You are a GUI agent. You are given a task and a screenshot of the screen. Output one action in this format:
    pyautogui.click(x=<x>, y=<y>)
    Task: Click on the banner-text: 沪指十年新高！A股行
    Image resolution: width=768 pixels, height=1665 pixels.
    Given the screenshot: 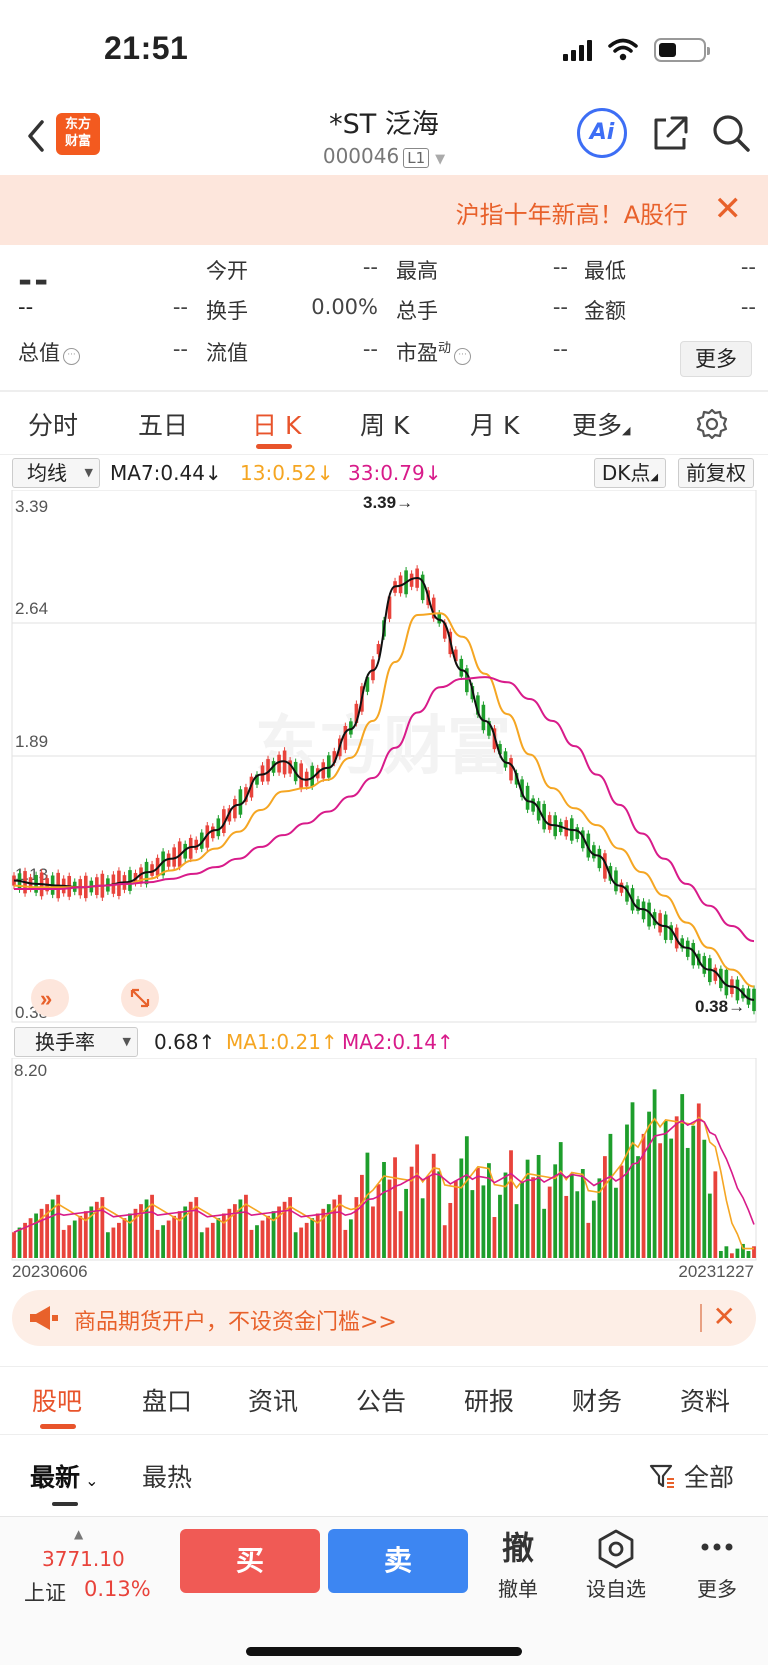 What is the action you would take?
    pyautogui.click(x=571, y=215)
    